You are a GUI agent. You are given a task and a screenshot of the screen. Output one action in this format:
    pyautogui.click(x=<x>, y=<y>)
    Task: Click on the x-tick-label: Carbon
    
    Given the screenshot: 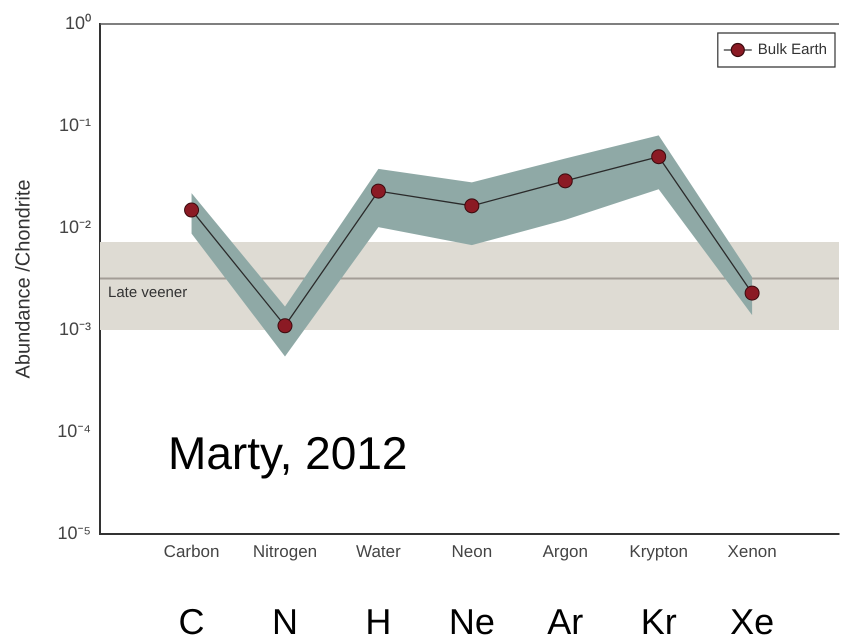 What is the action you would take?
    pyautogui.click(x=192, y=551)
    